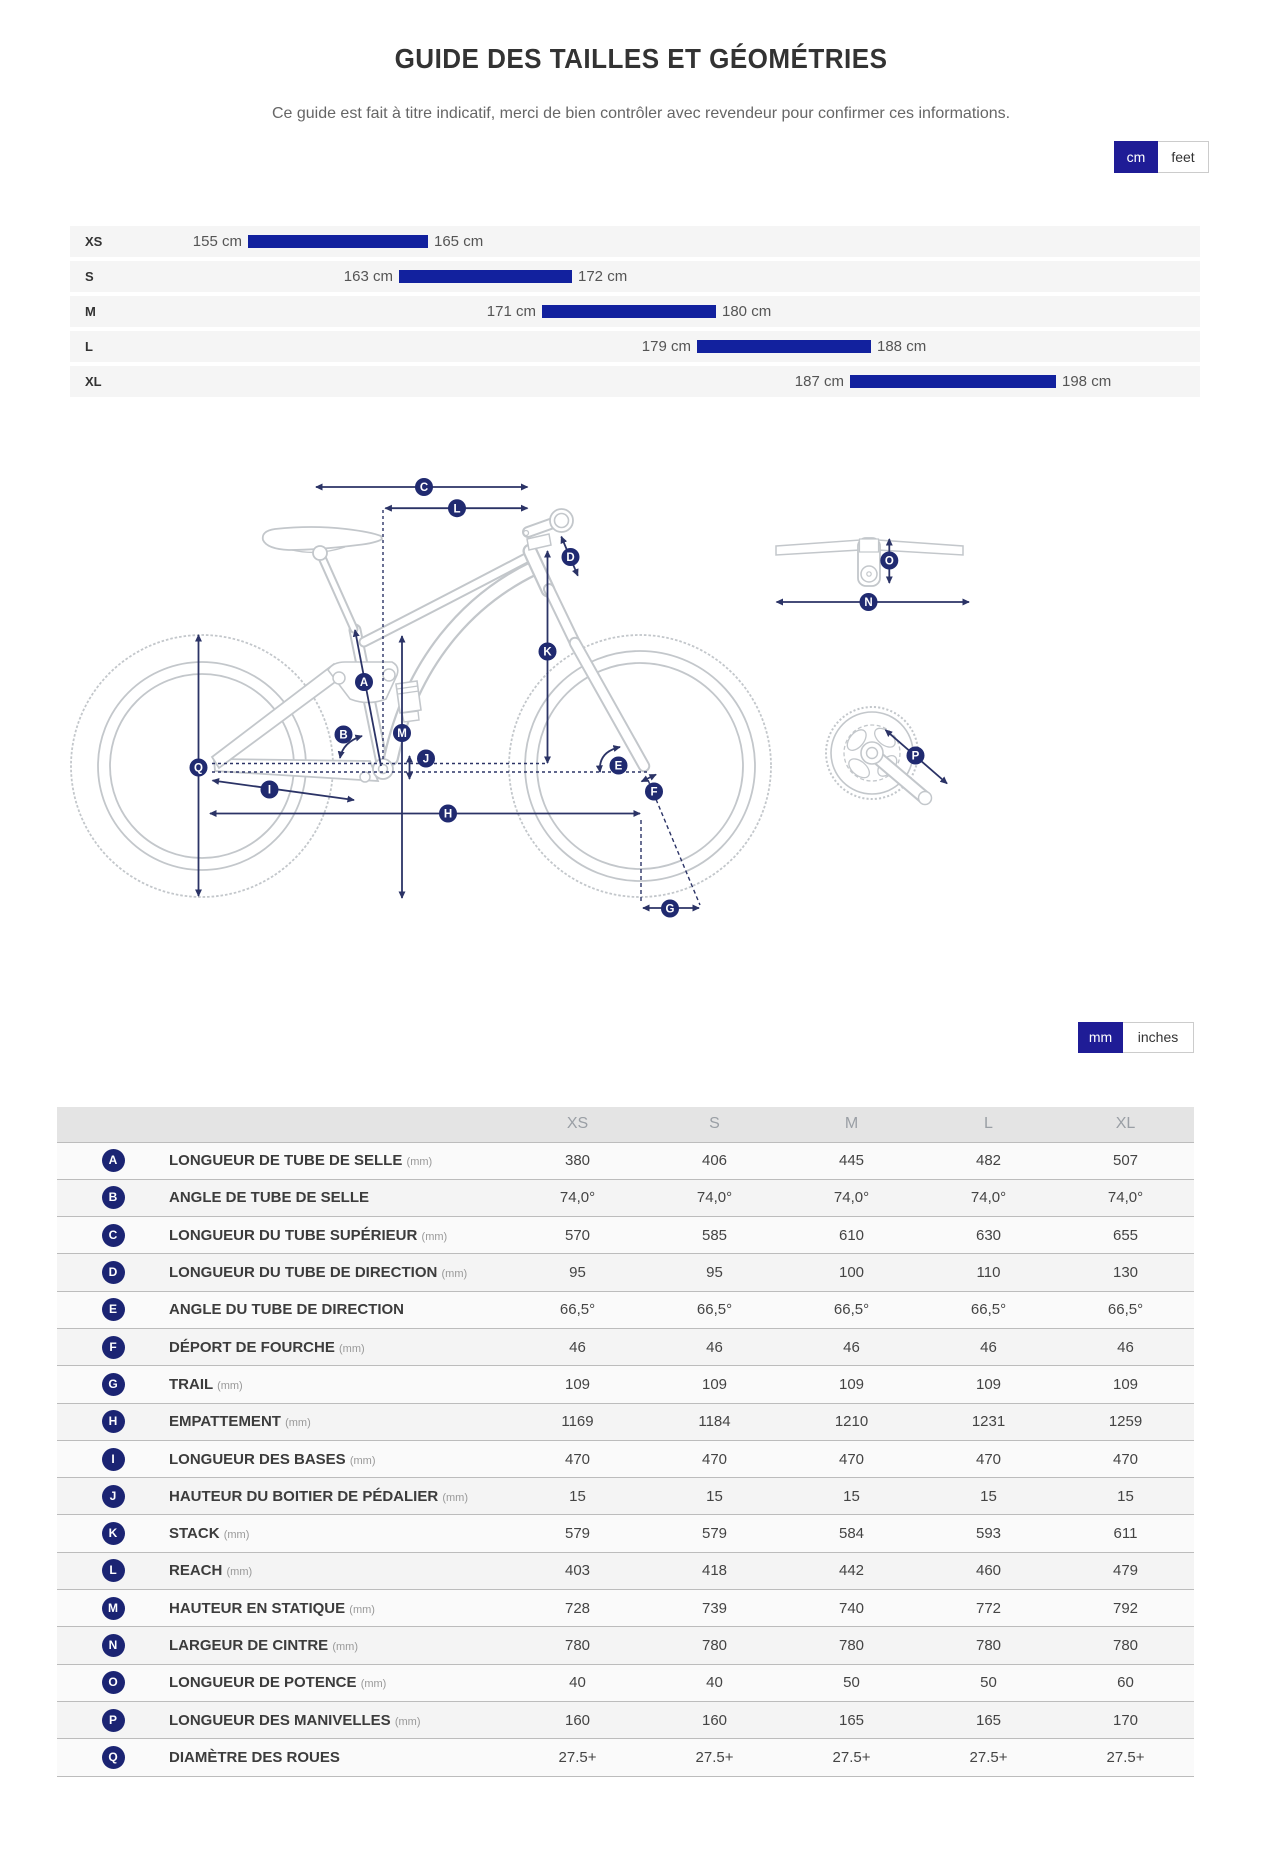 The image size is (1270, 1850). I want to click on svg-text: H, so click(448, 815).